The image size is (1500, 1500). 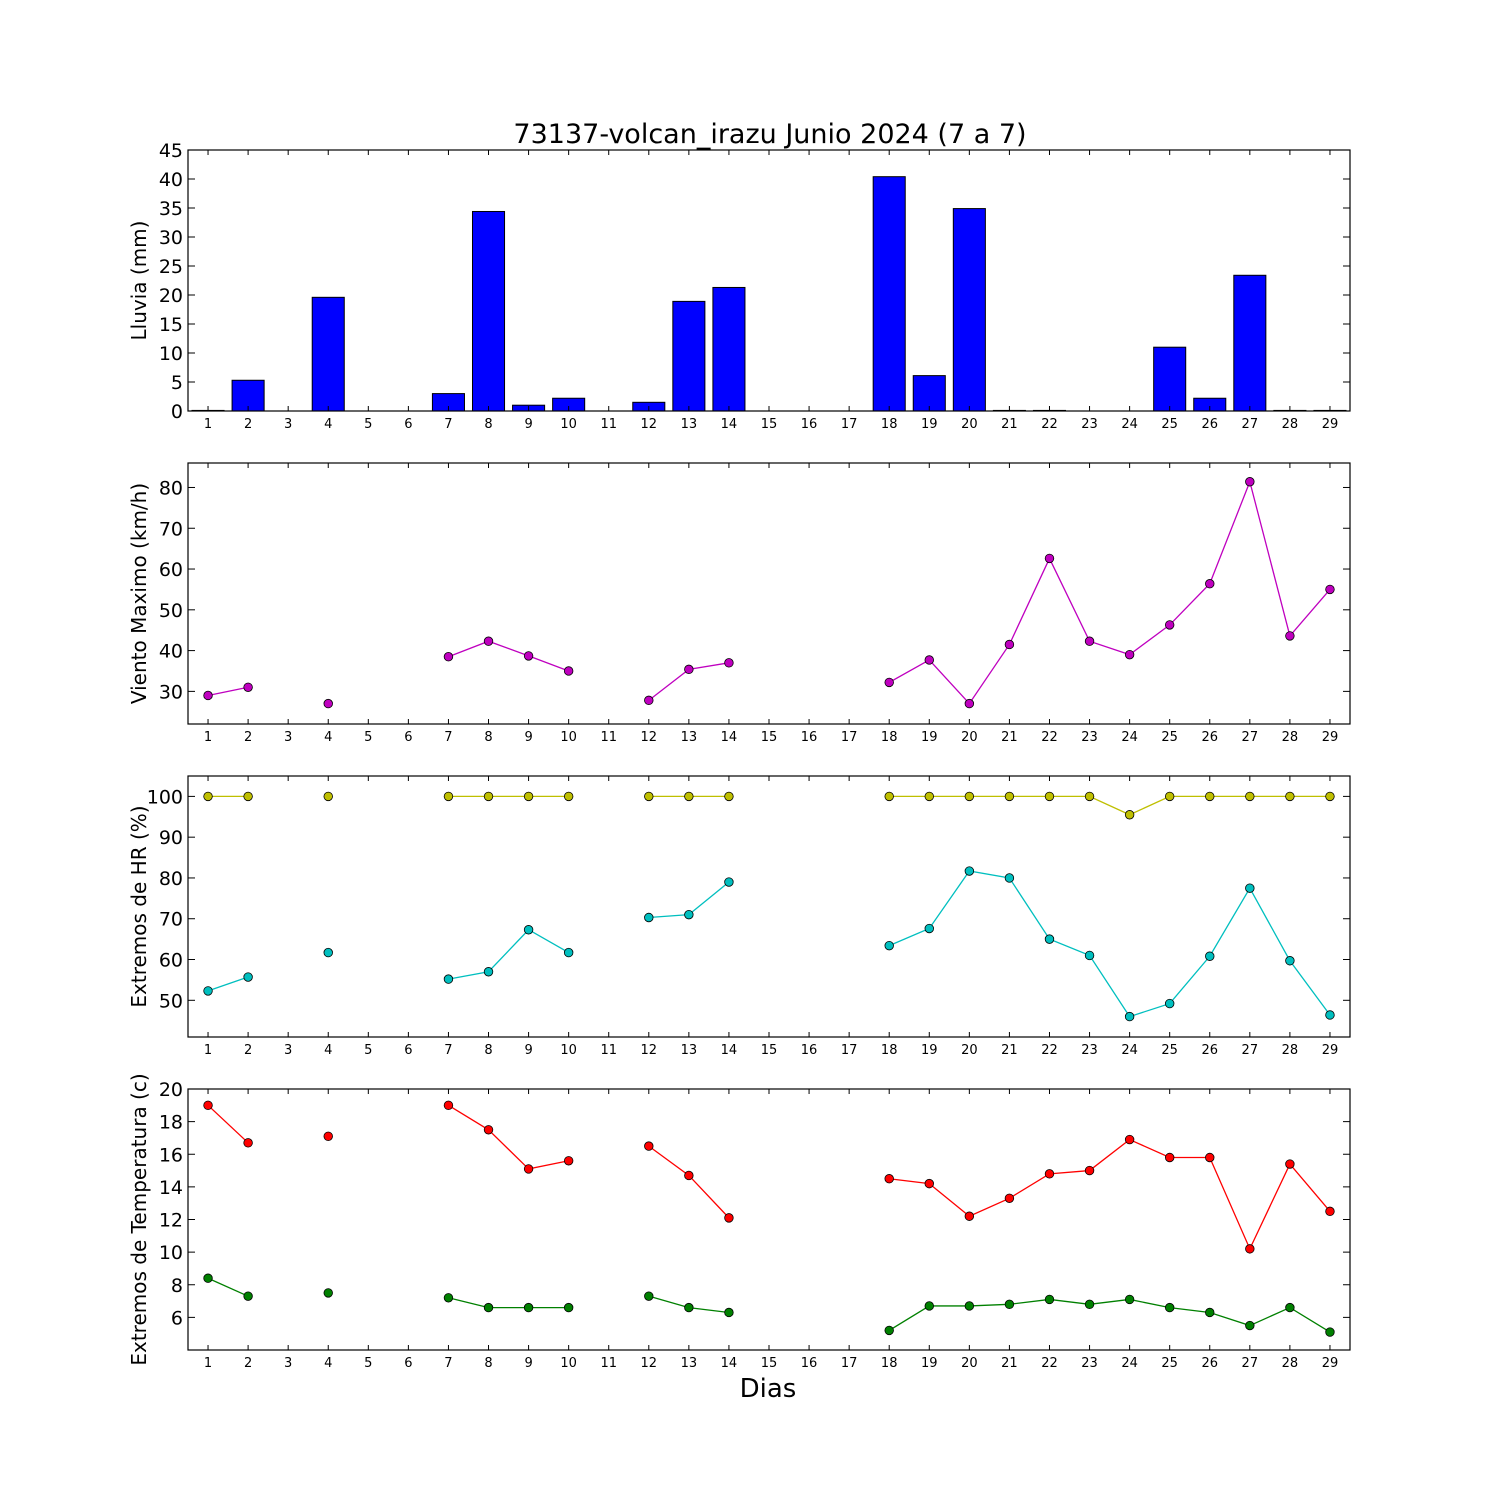 I want to click on x-tick-label: 20, so click(x=969, y=424).